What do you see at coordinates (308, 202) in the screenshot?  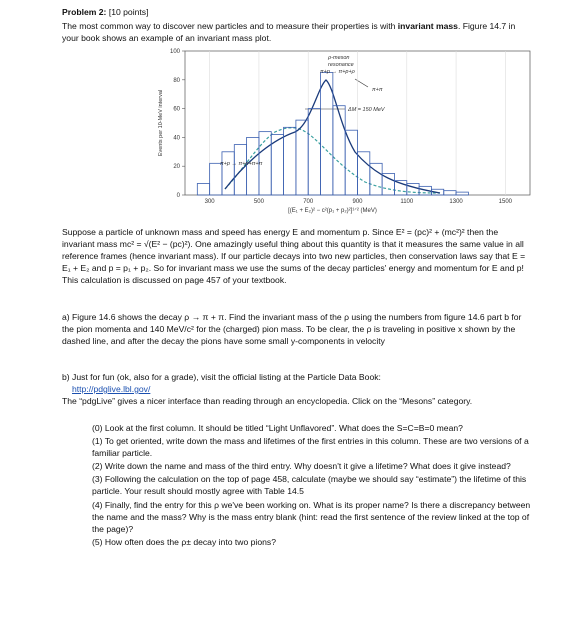 I see `x-tick-label: 700` at bounding box center [308, 202].